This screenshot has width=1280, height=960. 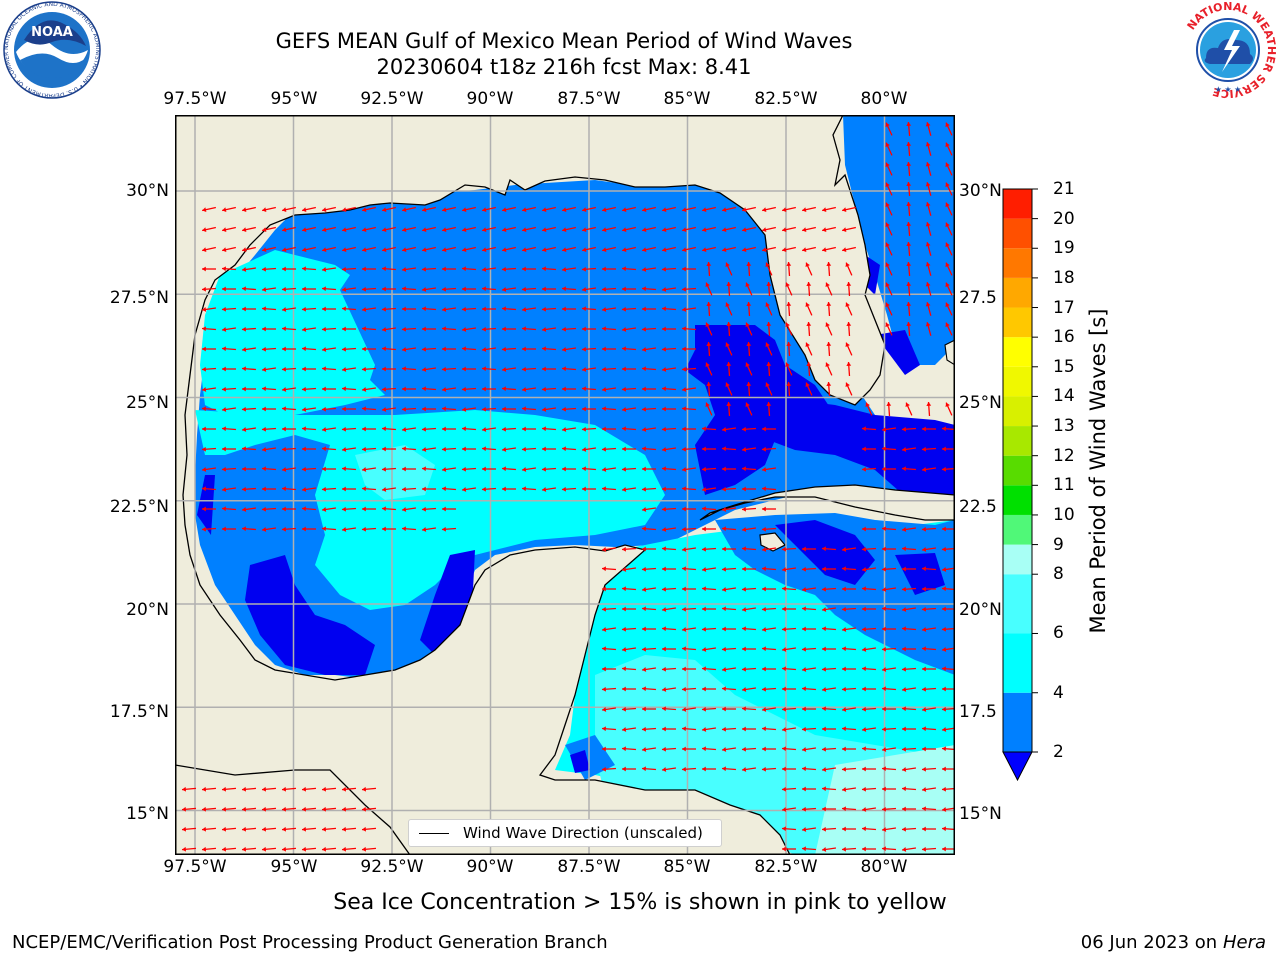 I want to click on colorbar-tick-label: 9, so click(x=1058, y=544).